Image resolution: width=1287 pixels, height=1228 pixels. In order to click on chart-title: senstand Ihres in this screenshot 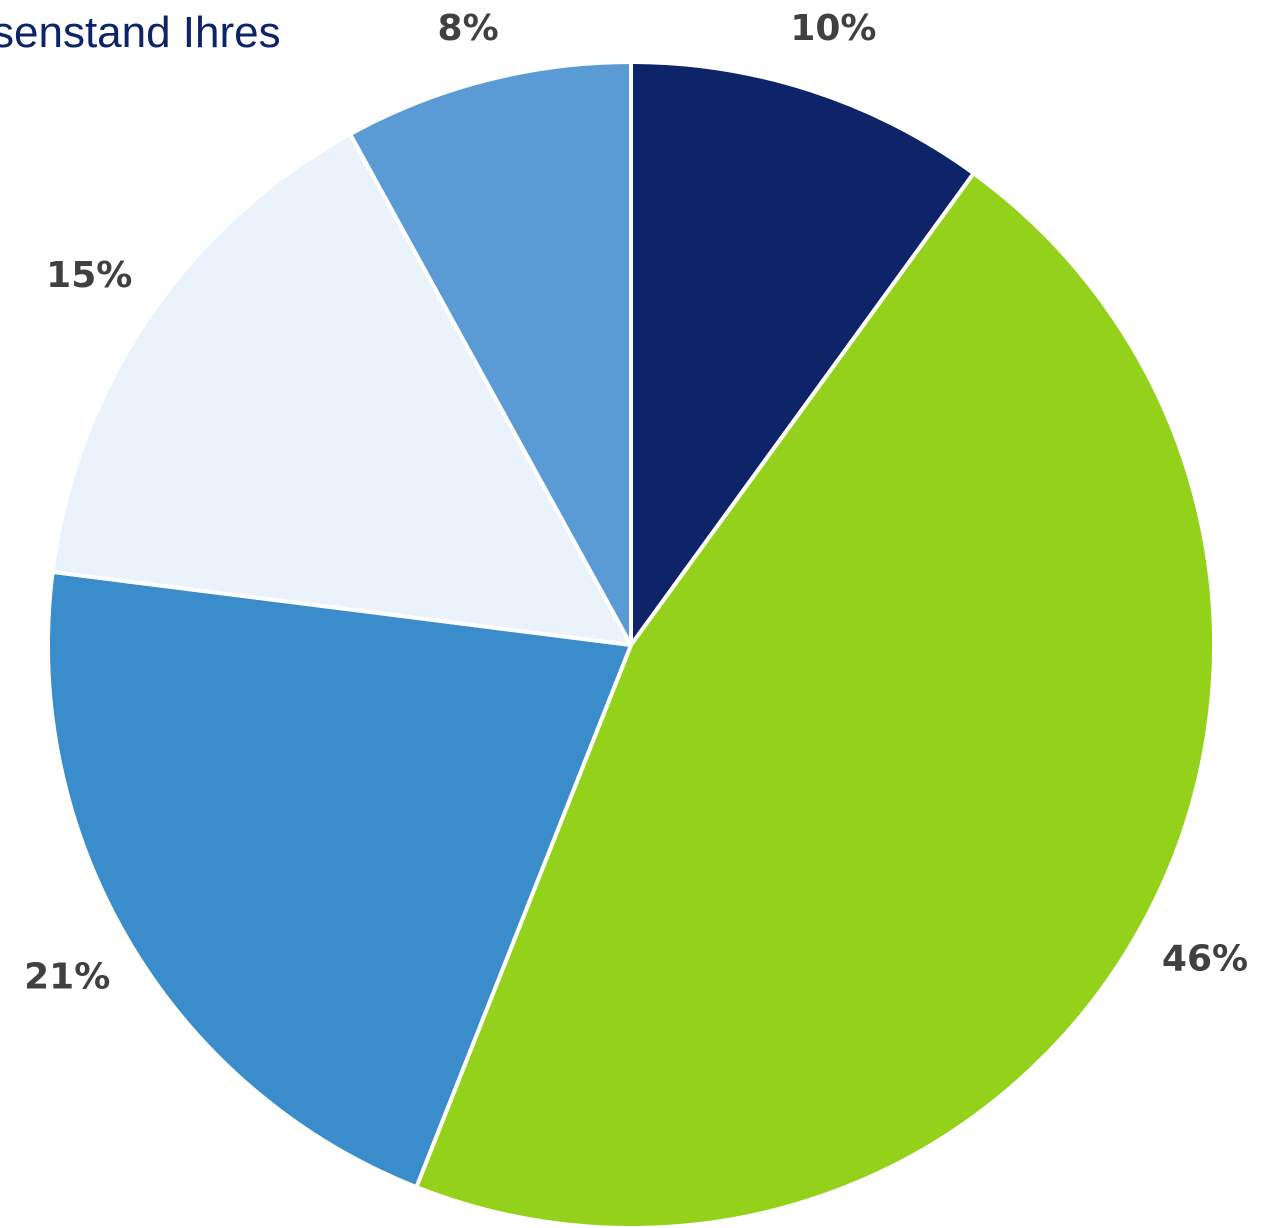, I will do `click(140, 32)`.